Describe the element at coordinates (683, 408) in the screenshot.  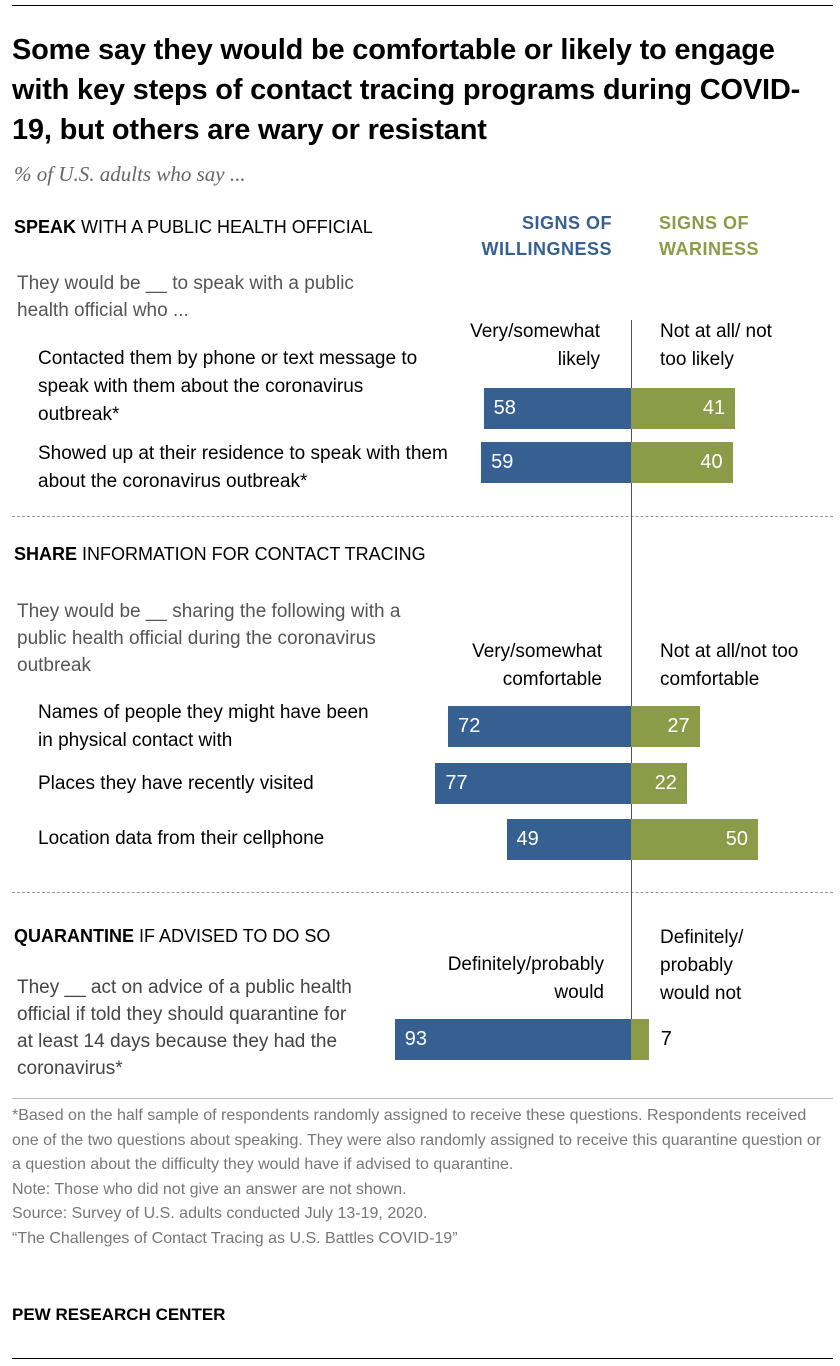
I see `wariness-bar: 41` at that location.